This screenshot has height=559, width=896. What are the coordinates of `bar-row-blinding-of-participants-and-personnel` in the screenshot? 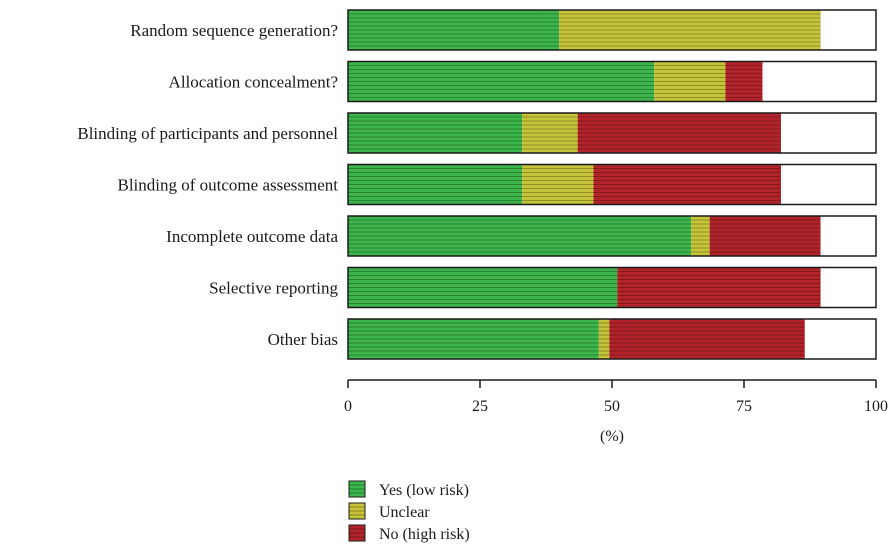 It's located at (612, 133).